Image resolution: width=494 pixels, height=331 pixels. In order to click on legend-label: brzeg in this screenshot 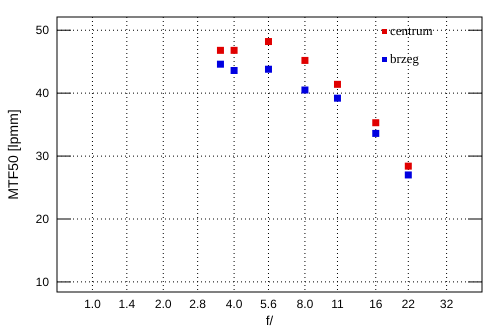, I will do `click(405, 58)`.